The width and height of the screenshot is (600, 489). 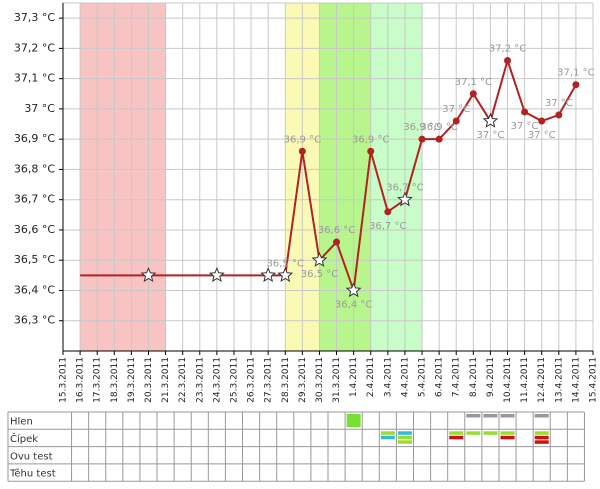 What do you see at coordinates (388, 377) in the screenshot?
I see `x-tick-label: 3.4.2011` at bounding box center [388, 377].